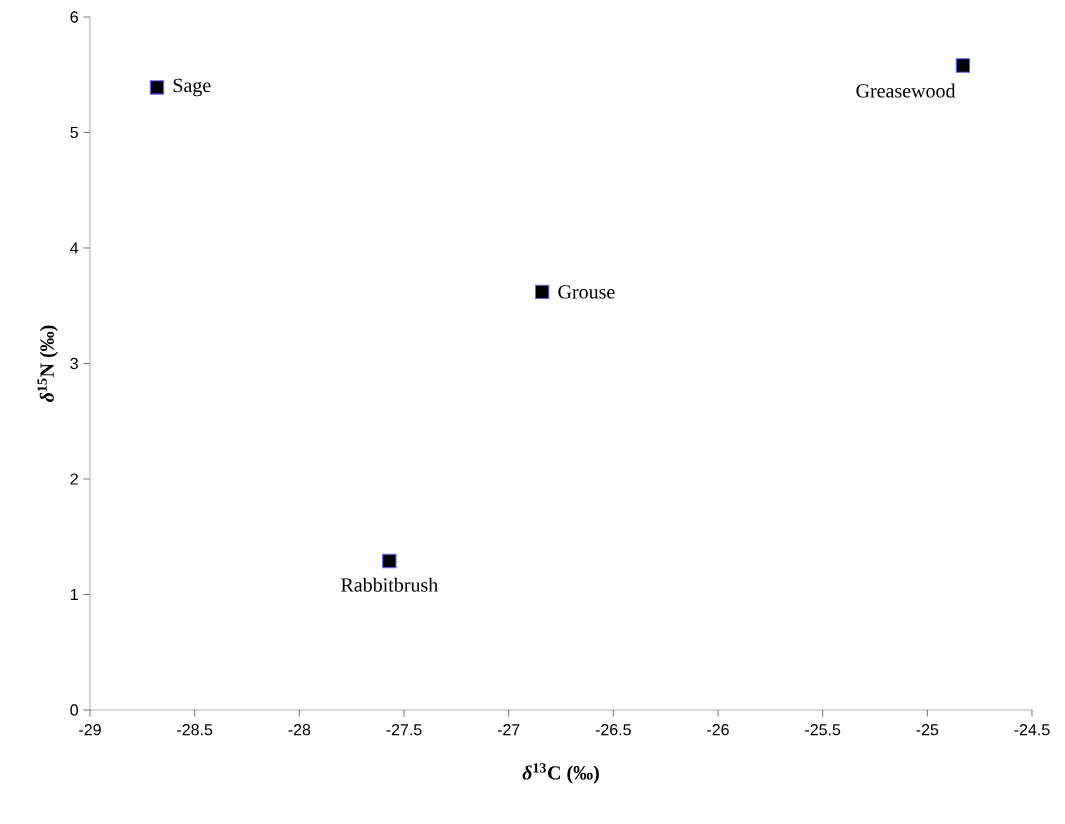 The width and height of the screenshot is (1065, 824). I want to click on y-tick-label: 5, so click(74, 132).